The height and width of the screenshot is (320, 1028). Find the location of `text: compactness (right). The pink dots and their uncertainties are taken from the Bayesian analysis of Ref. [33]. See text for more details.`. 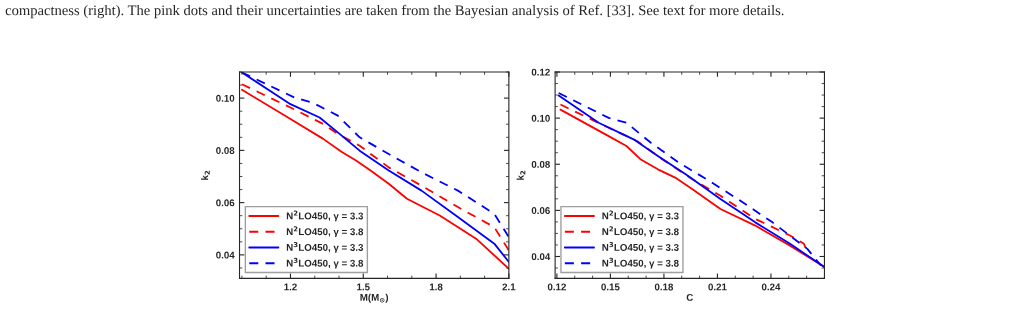

text: compactness (right). The pink dots and their uncertainties are taken from the Bayesian analysis of Ref. [33]. See text for more details. is located at coordinates (394, 11).